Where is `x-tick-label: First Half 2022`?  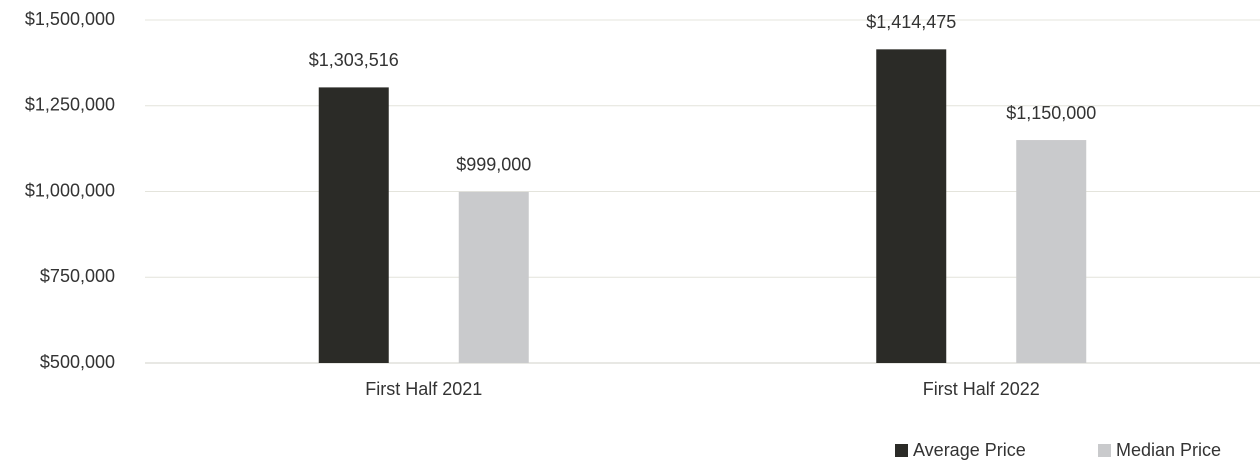
x-tick-label: First Half 2022 is located at coordinates (981, 389).